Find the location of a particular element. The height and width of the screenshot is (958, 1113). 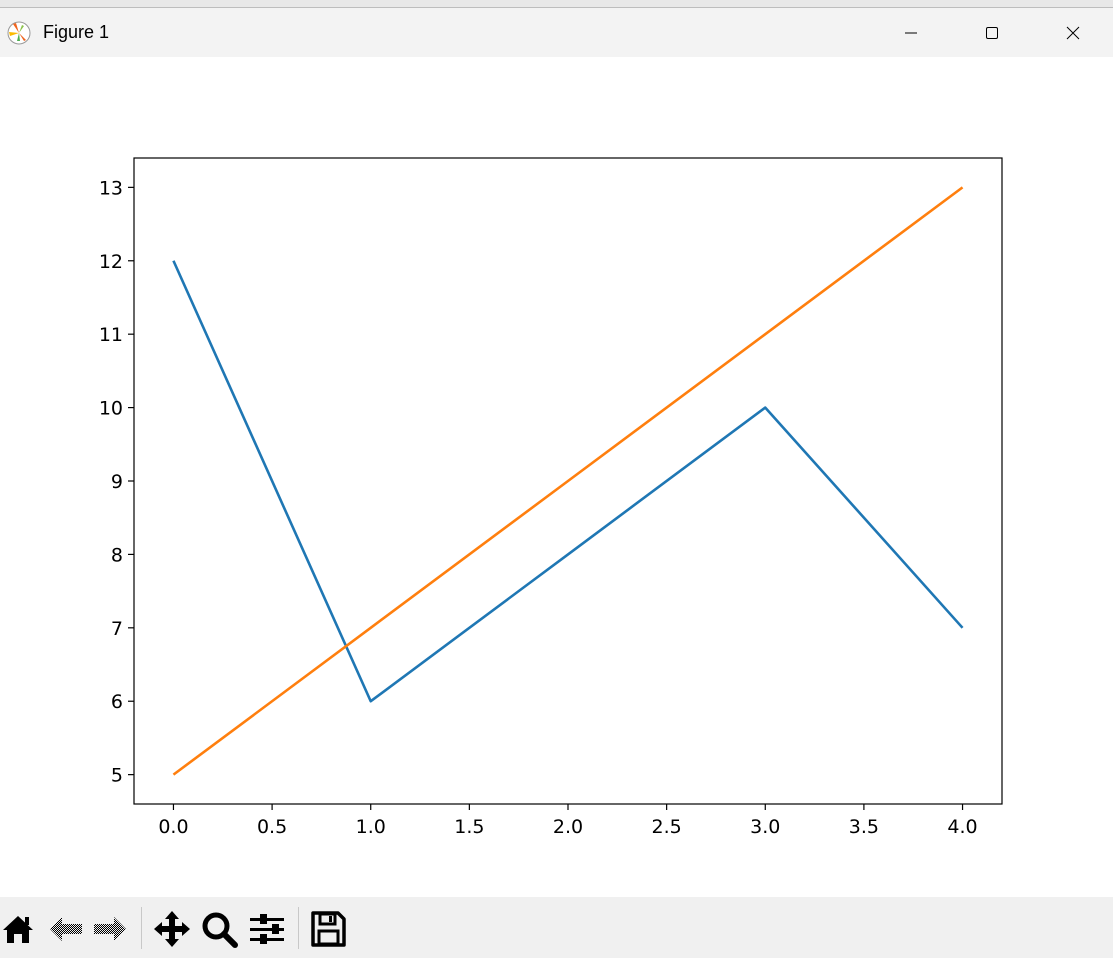

y-tick-label: 7 is located at coordinates (117, 629).